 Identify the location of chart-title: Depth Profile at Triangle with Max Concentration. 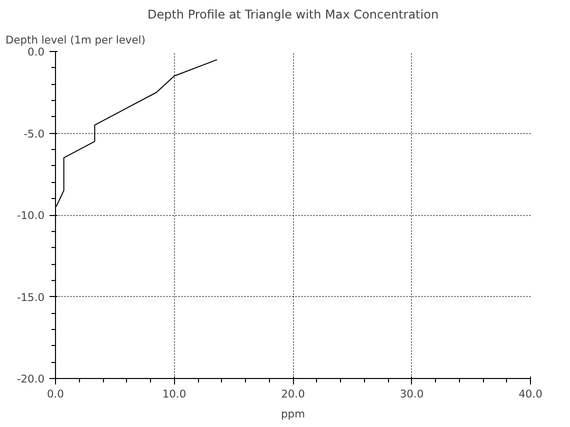
(293, 15).